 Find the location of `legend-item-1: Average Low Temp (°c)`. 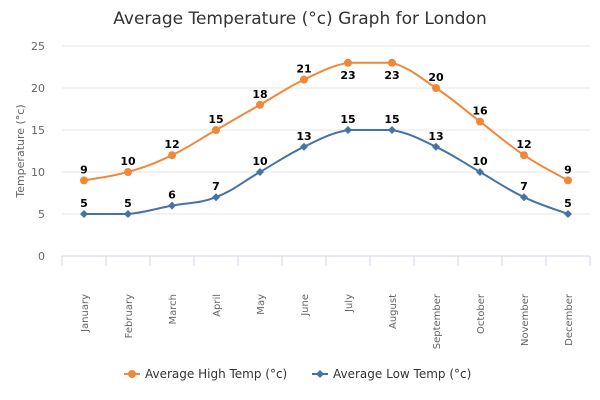

legend-item-1: Average Low Temp (°c) is located at coordinates (391, 374).